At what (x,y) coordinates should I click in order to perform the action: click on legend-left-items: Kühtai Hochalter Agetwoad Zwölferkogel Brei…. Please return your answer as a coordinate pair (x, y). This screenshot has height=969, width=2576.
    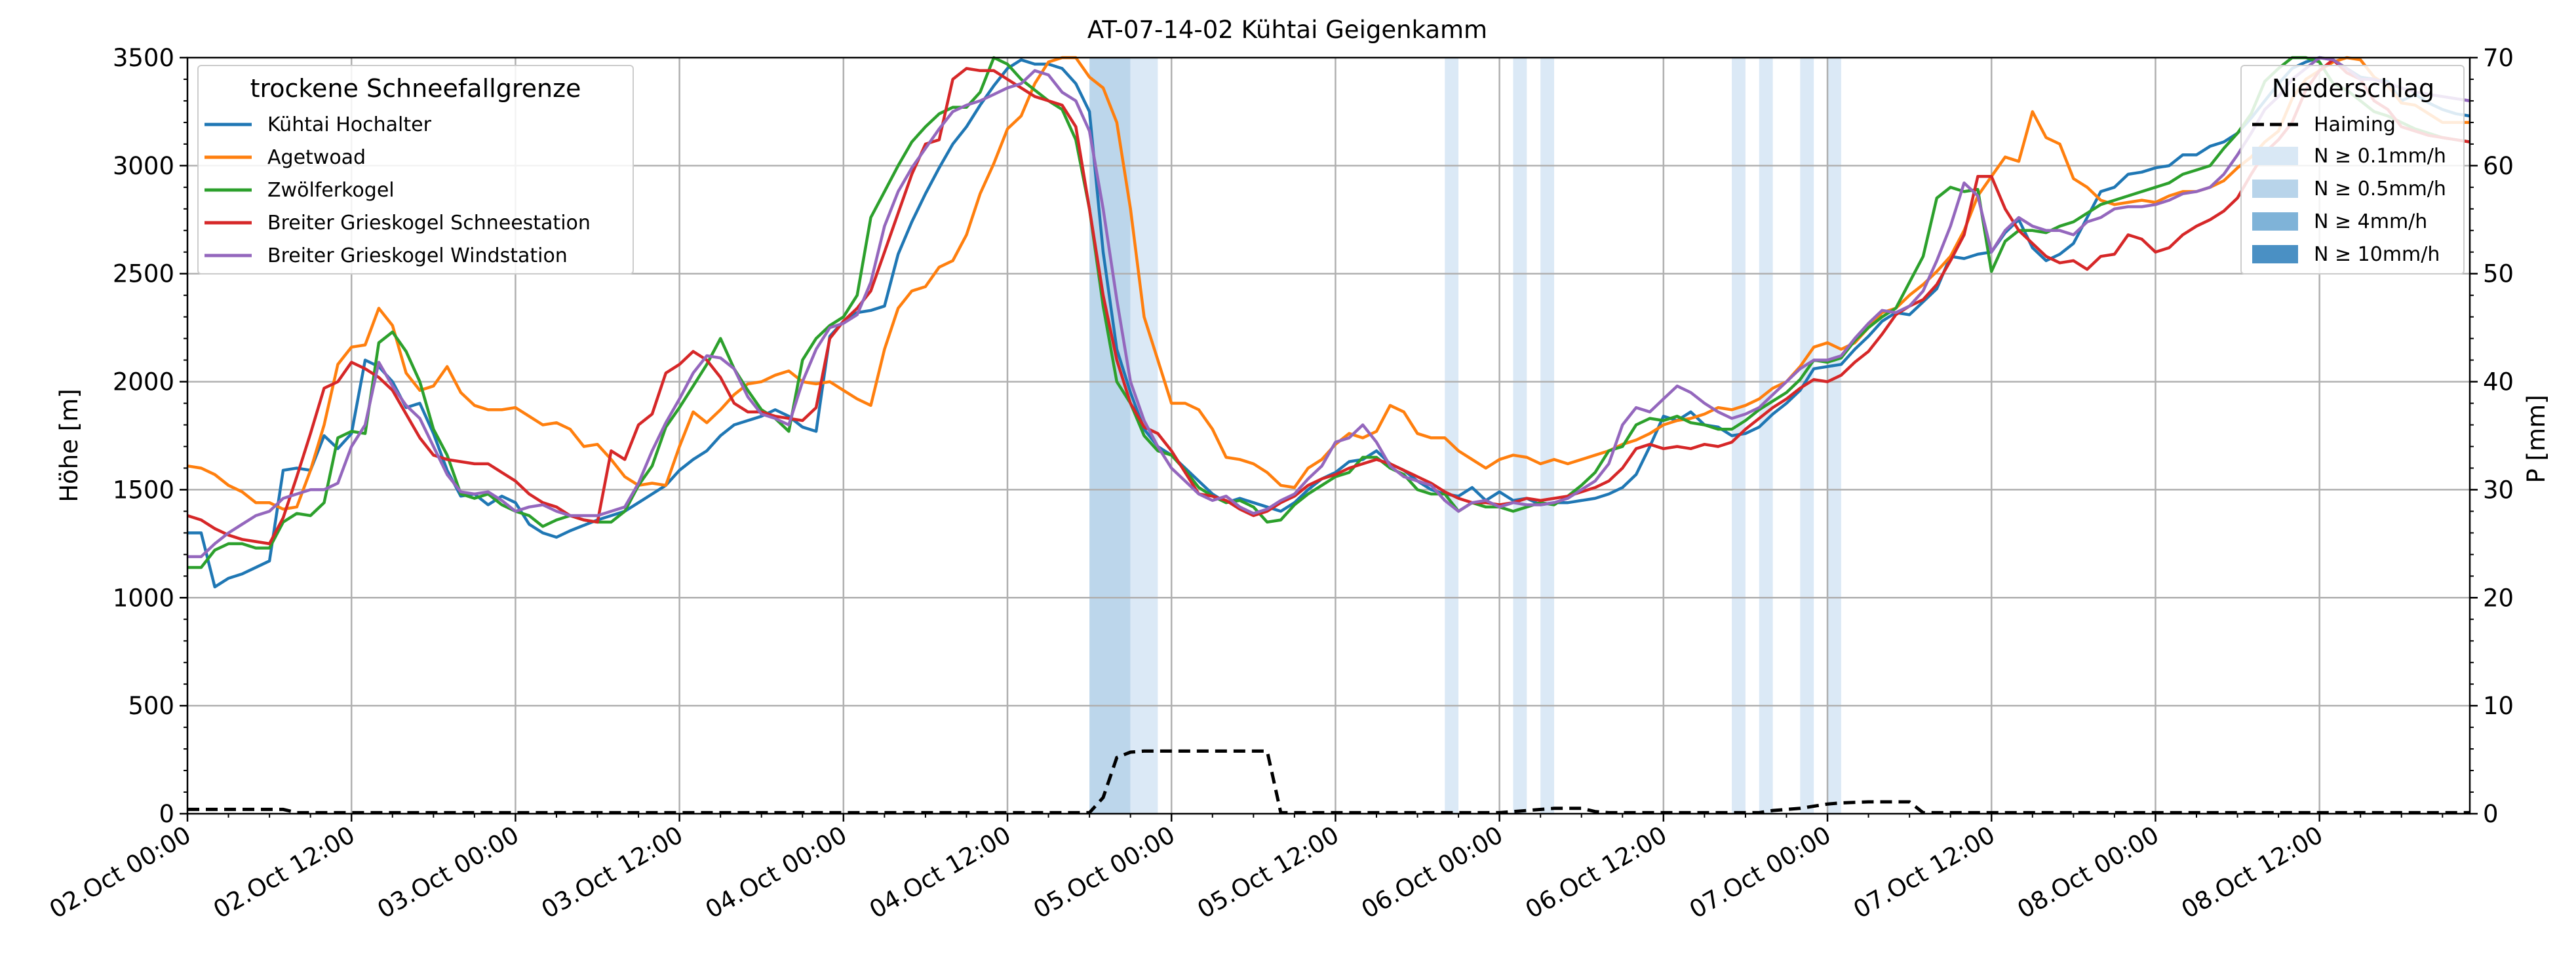
    Looking at the image, I should click on (398, 190).